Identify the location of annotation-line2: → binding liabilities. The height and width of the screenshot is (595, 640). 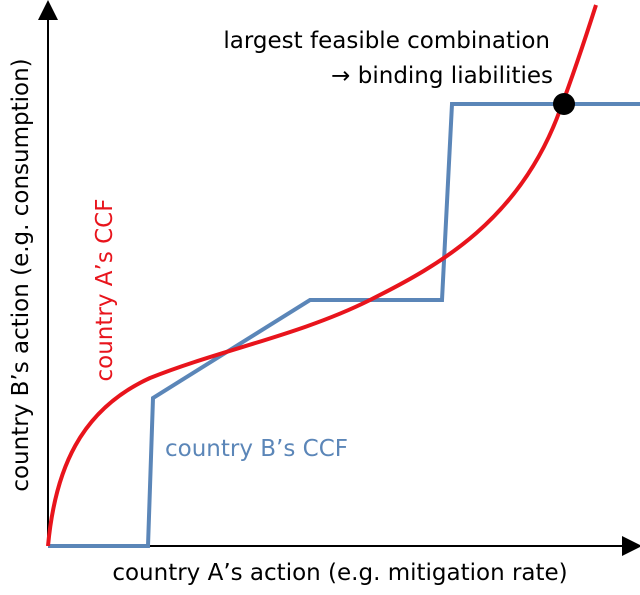
(442, 76).